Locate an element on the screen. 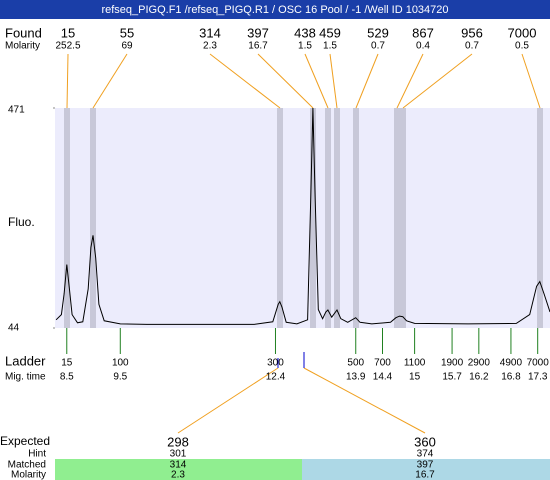 The image size is (550, 480). matched: 314 is located at coordinates (178, 465).